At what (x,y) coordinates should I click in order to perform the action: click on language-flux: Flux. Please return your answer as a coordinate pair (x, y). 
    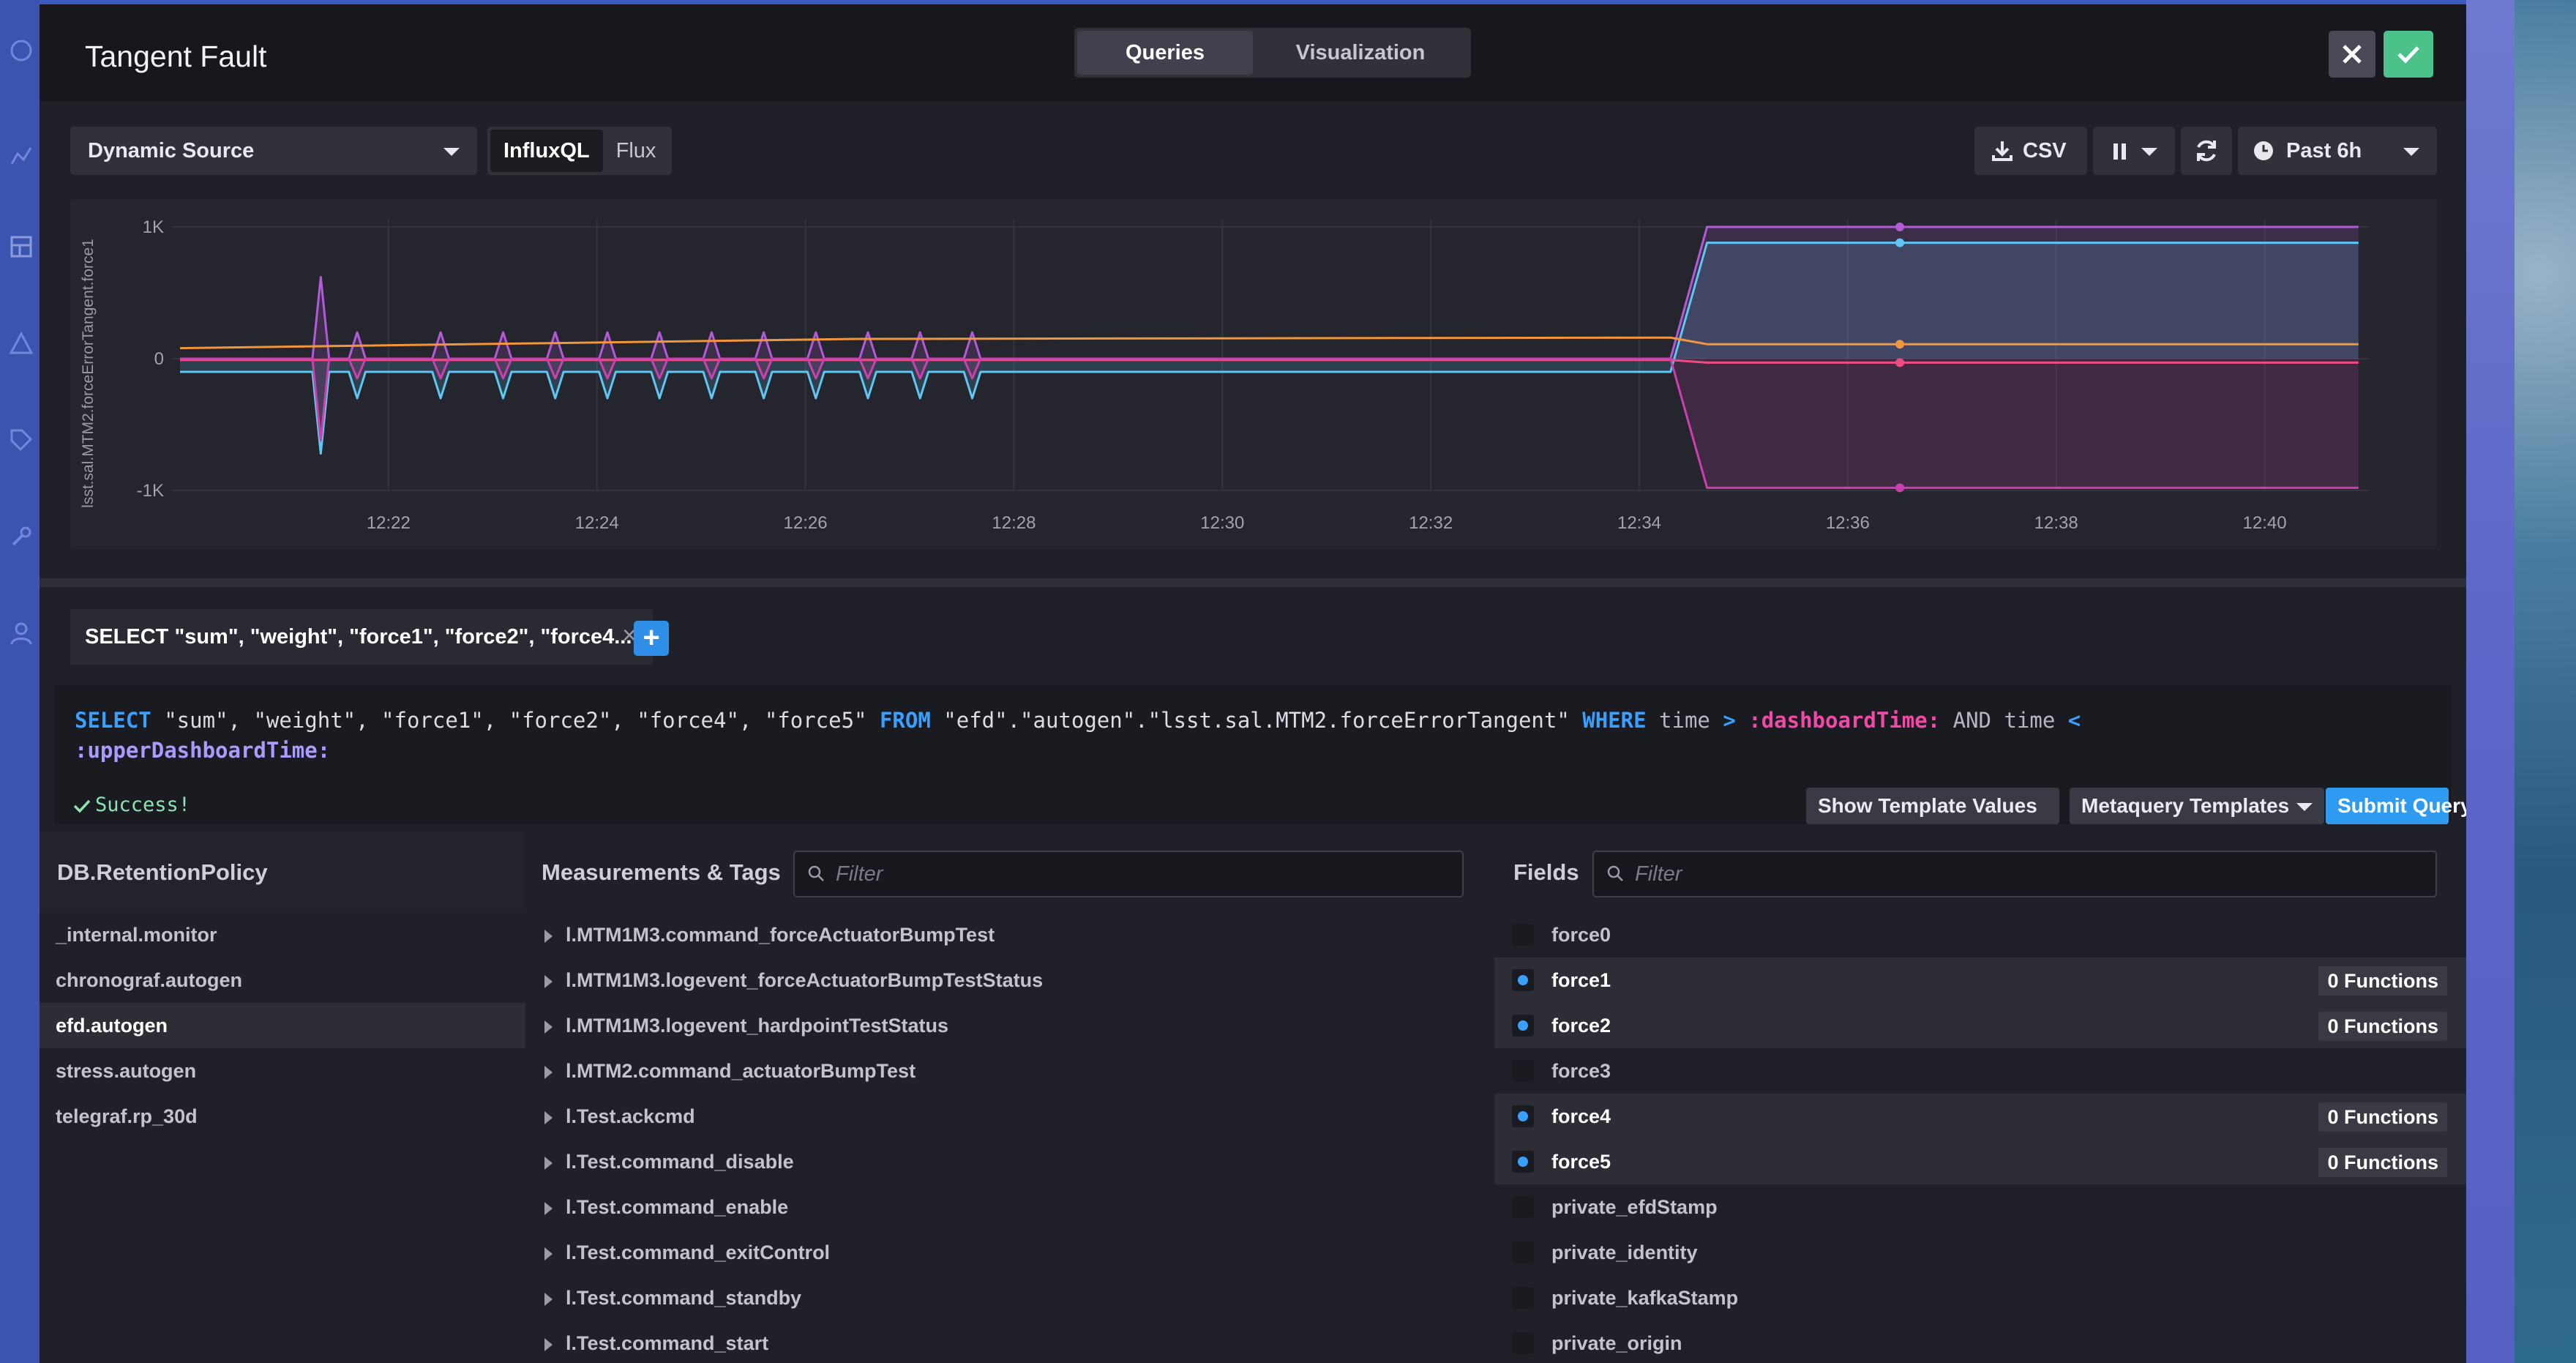
    Looking at the image, I should click on (635, 151).